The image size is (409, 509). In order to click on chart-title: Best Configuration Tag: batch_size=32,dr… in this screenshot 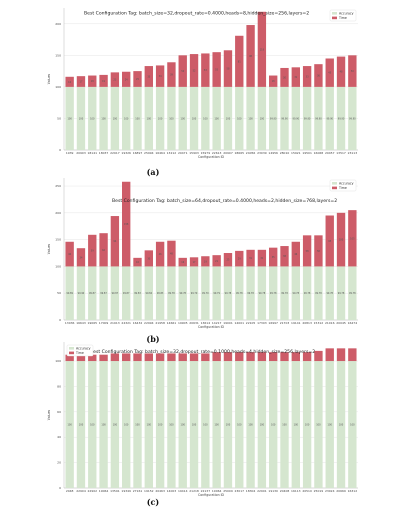, I will do `click(202, 352)`.